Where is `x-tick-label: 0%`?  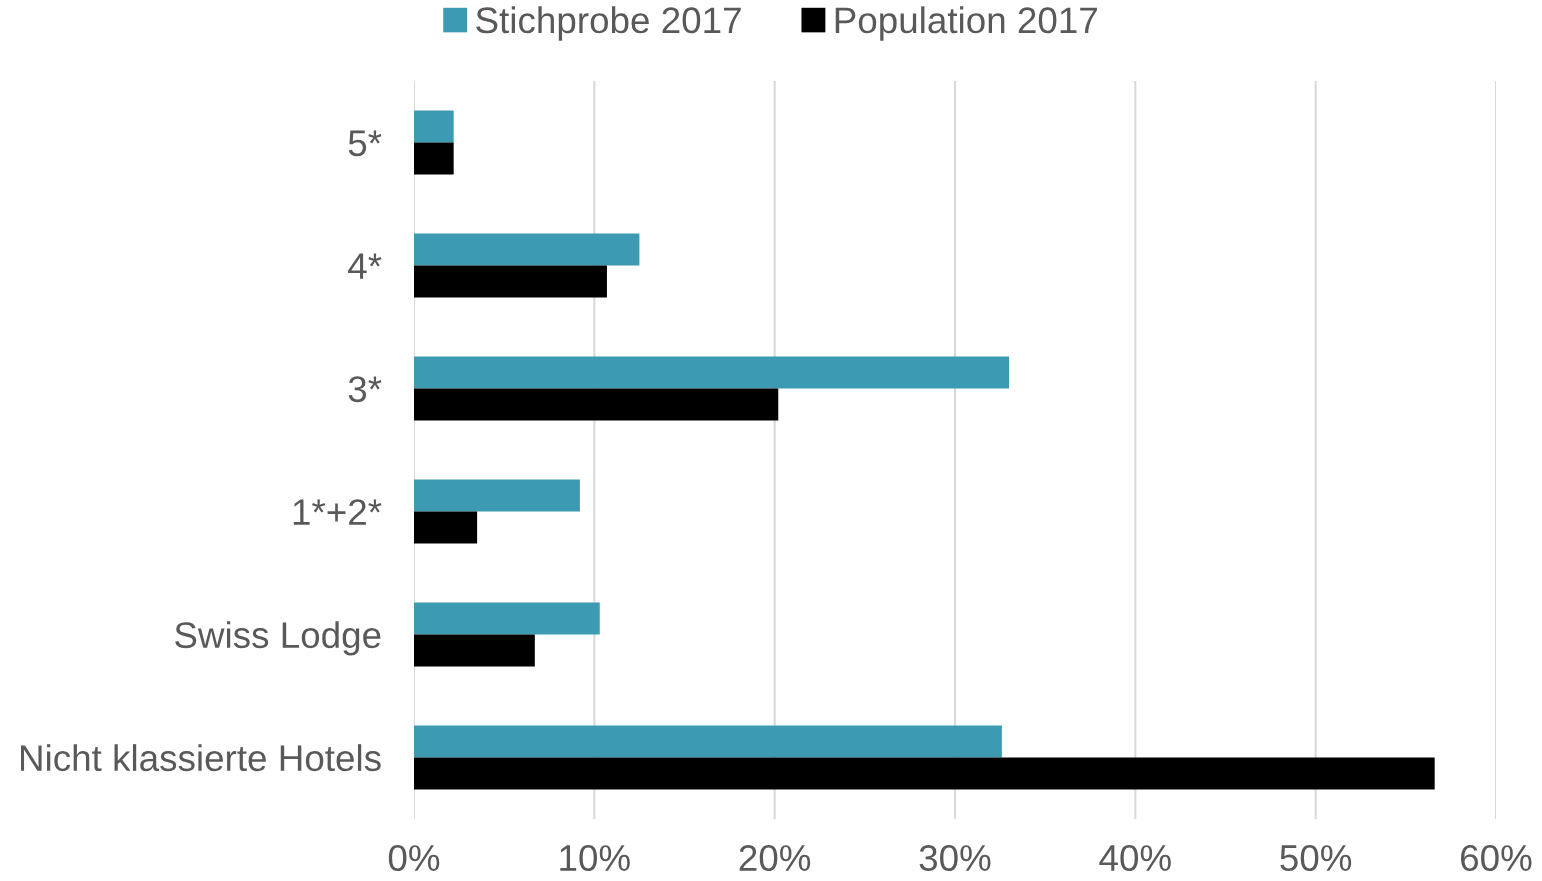 x-tick-label: 0% is located at coordinates (414, 858).